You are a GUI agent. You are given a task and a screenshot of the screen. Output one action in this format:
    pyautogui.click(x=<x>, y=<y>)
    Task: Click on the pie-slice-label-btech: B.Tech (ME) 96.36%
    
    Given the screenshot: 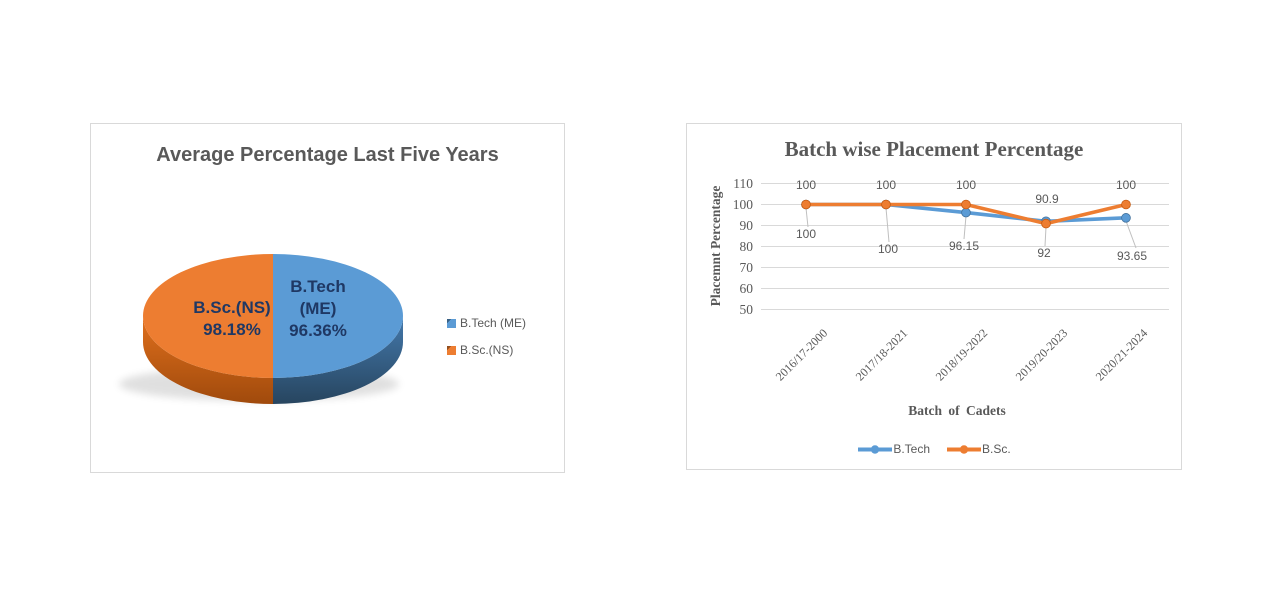 What is the action you would take?
    pyautogui.click(x=318, y=308)
    